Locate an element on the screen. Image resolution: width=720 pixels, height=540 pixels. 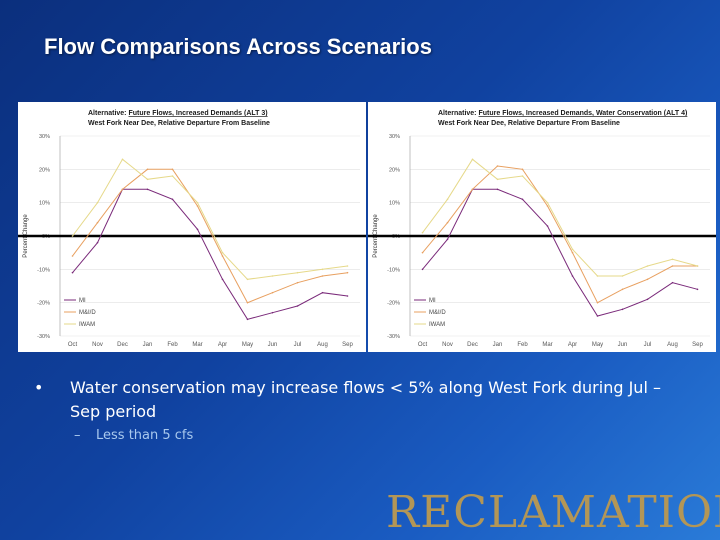
x-tick-label: May is located at coordinates (597, 345).